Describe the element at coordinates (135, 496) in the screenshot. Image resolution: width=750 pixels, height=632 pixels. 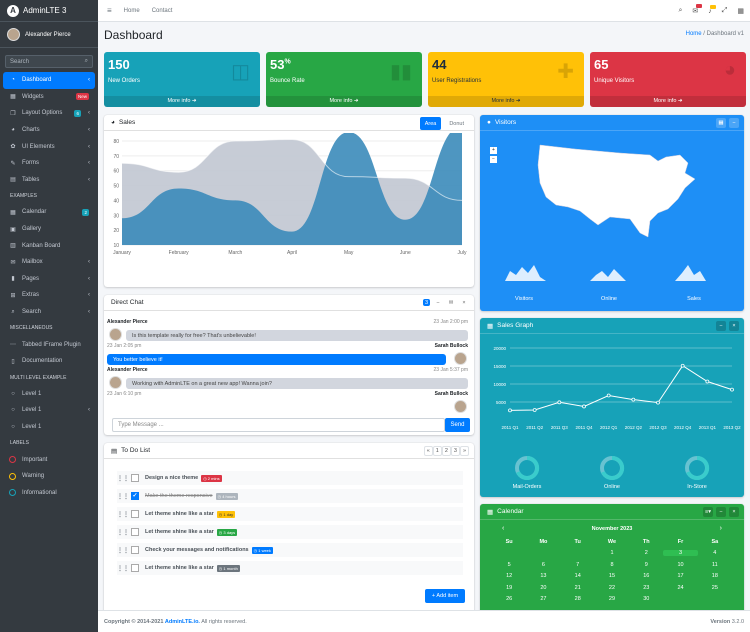
I see `todo-checkbox: ✓` at that location.